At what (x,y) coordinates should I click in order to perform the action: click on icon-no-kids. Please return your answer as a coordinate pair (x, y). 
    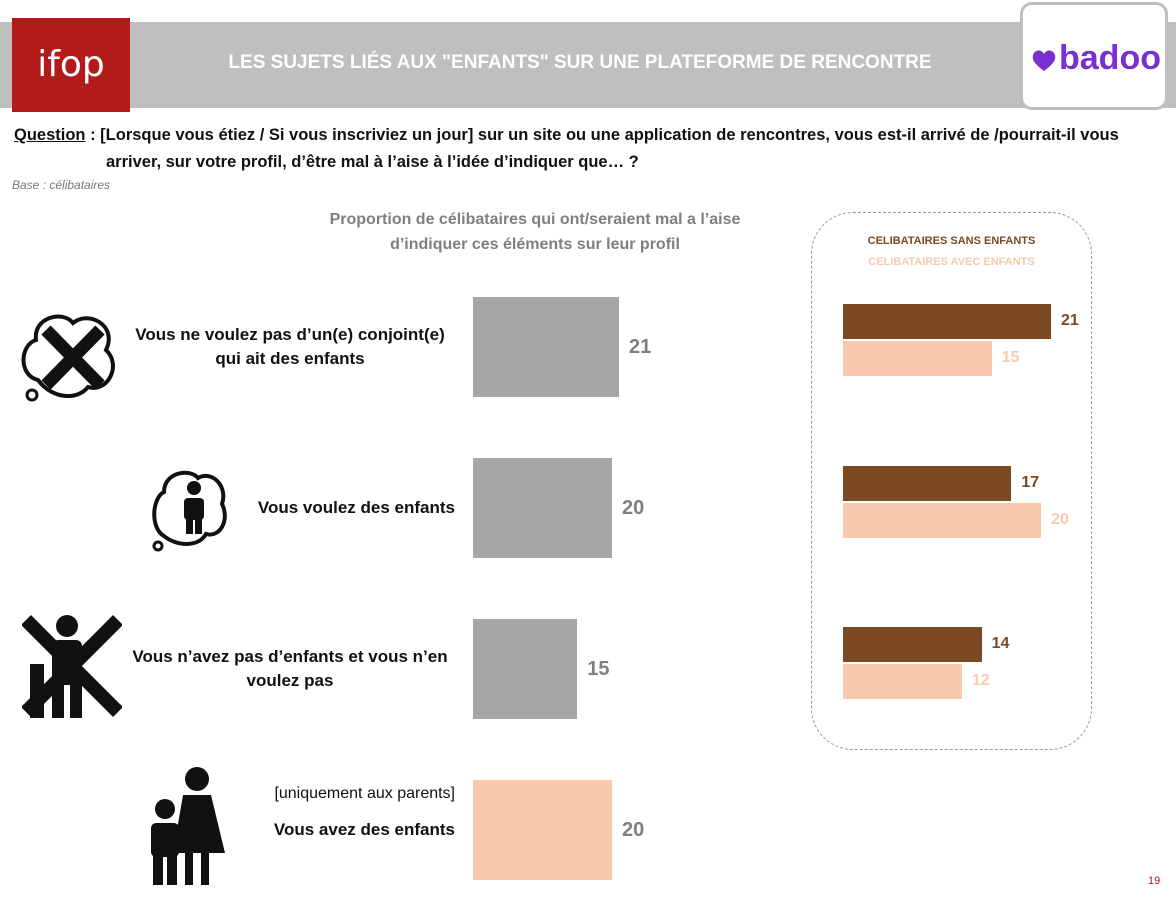
    Looking at the image, I should click on (72, 666).